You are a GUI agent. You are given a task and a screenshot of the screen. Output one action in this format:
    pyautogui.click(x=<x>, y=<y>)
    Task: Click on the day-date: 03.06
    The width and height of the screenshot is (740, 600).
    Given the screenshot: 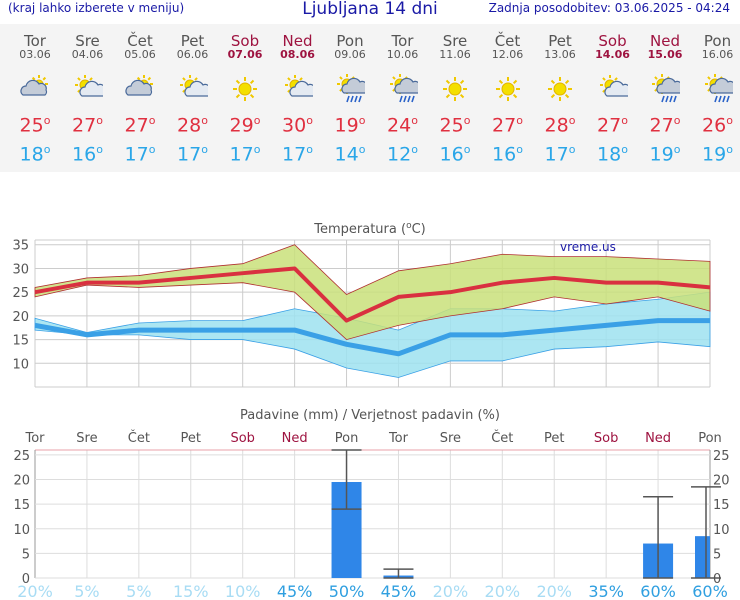 What is the action you would take?
    pyautogui.click(x=35, y=54)
    